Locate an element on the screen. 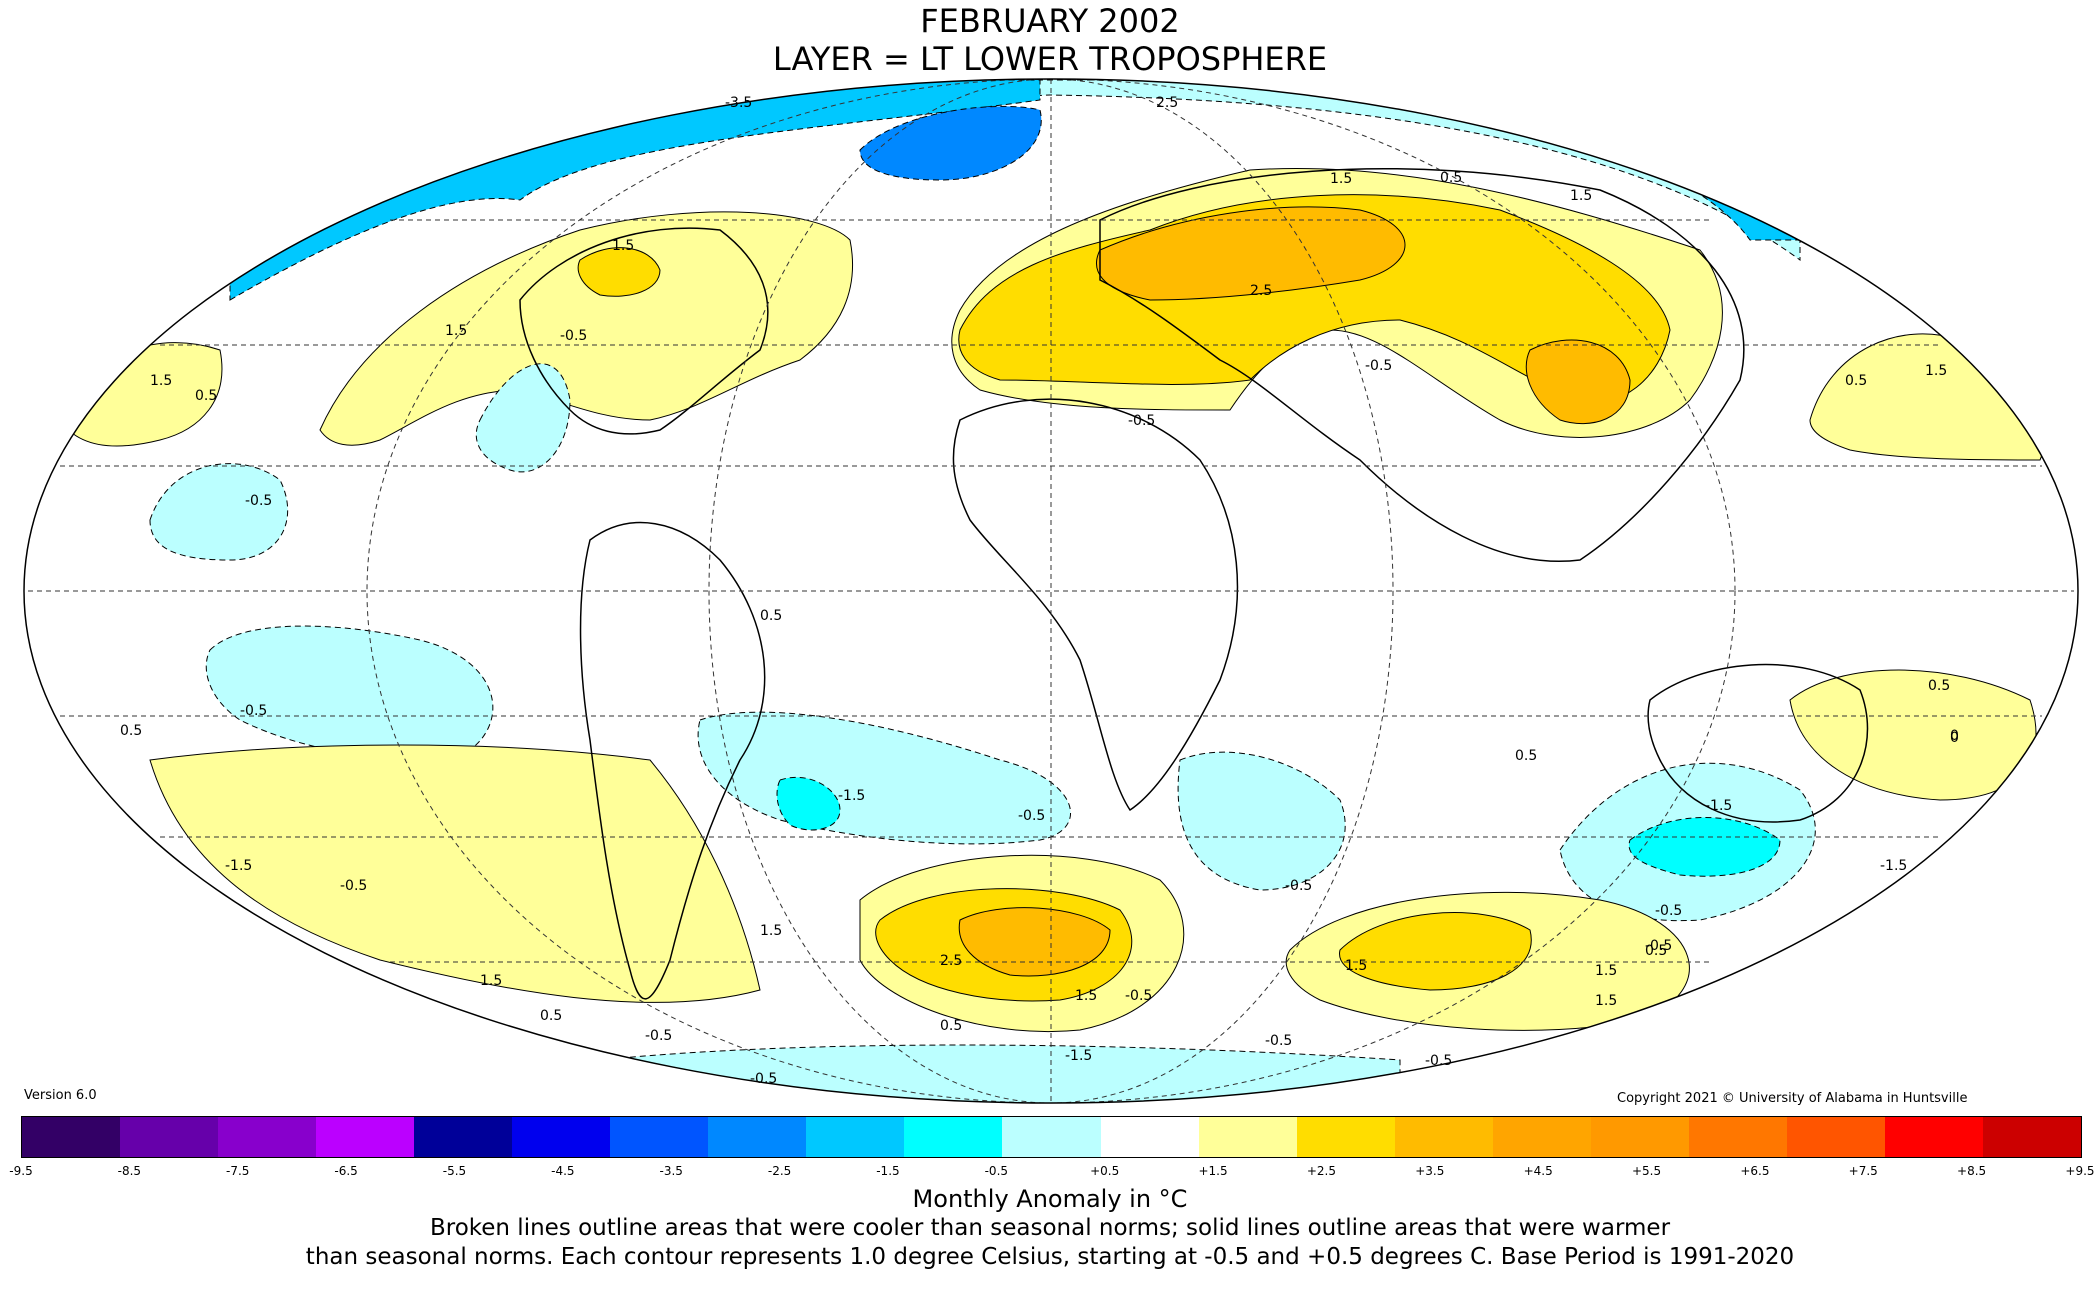 The width and height of the screenshot is (2100, 1300). arctic-coldest-region is located at coordinates (950, 143).